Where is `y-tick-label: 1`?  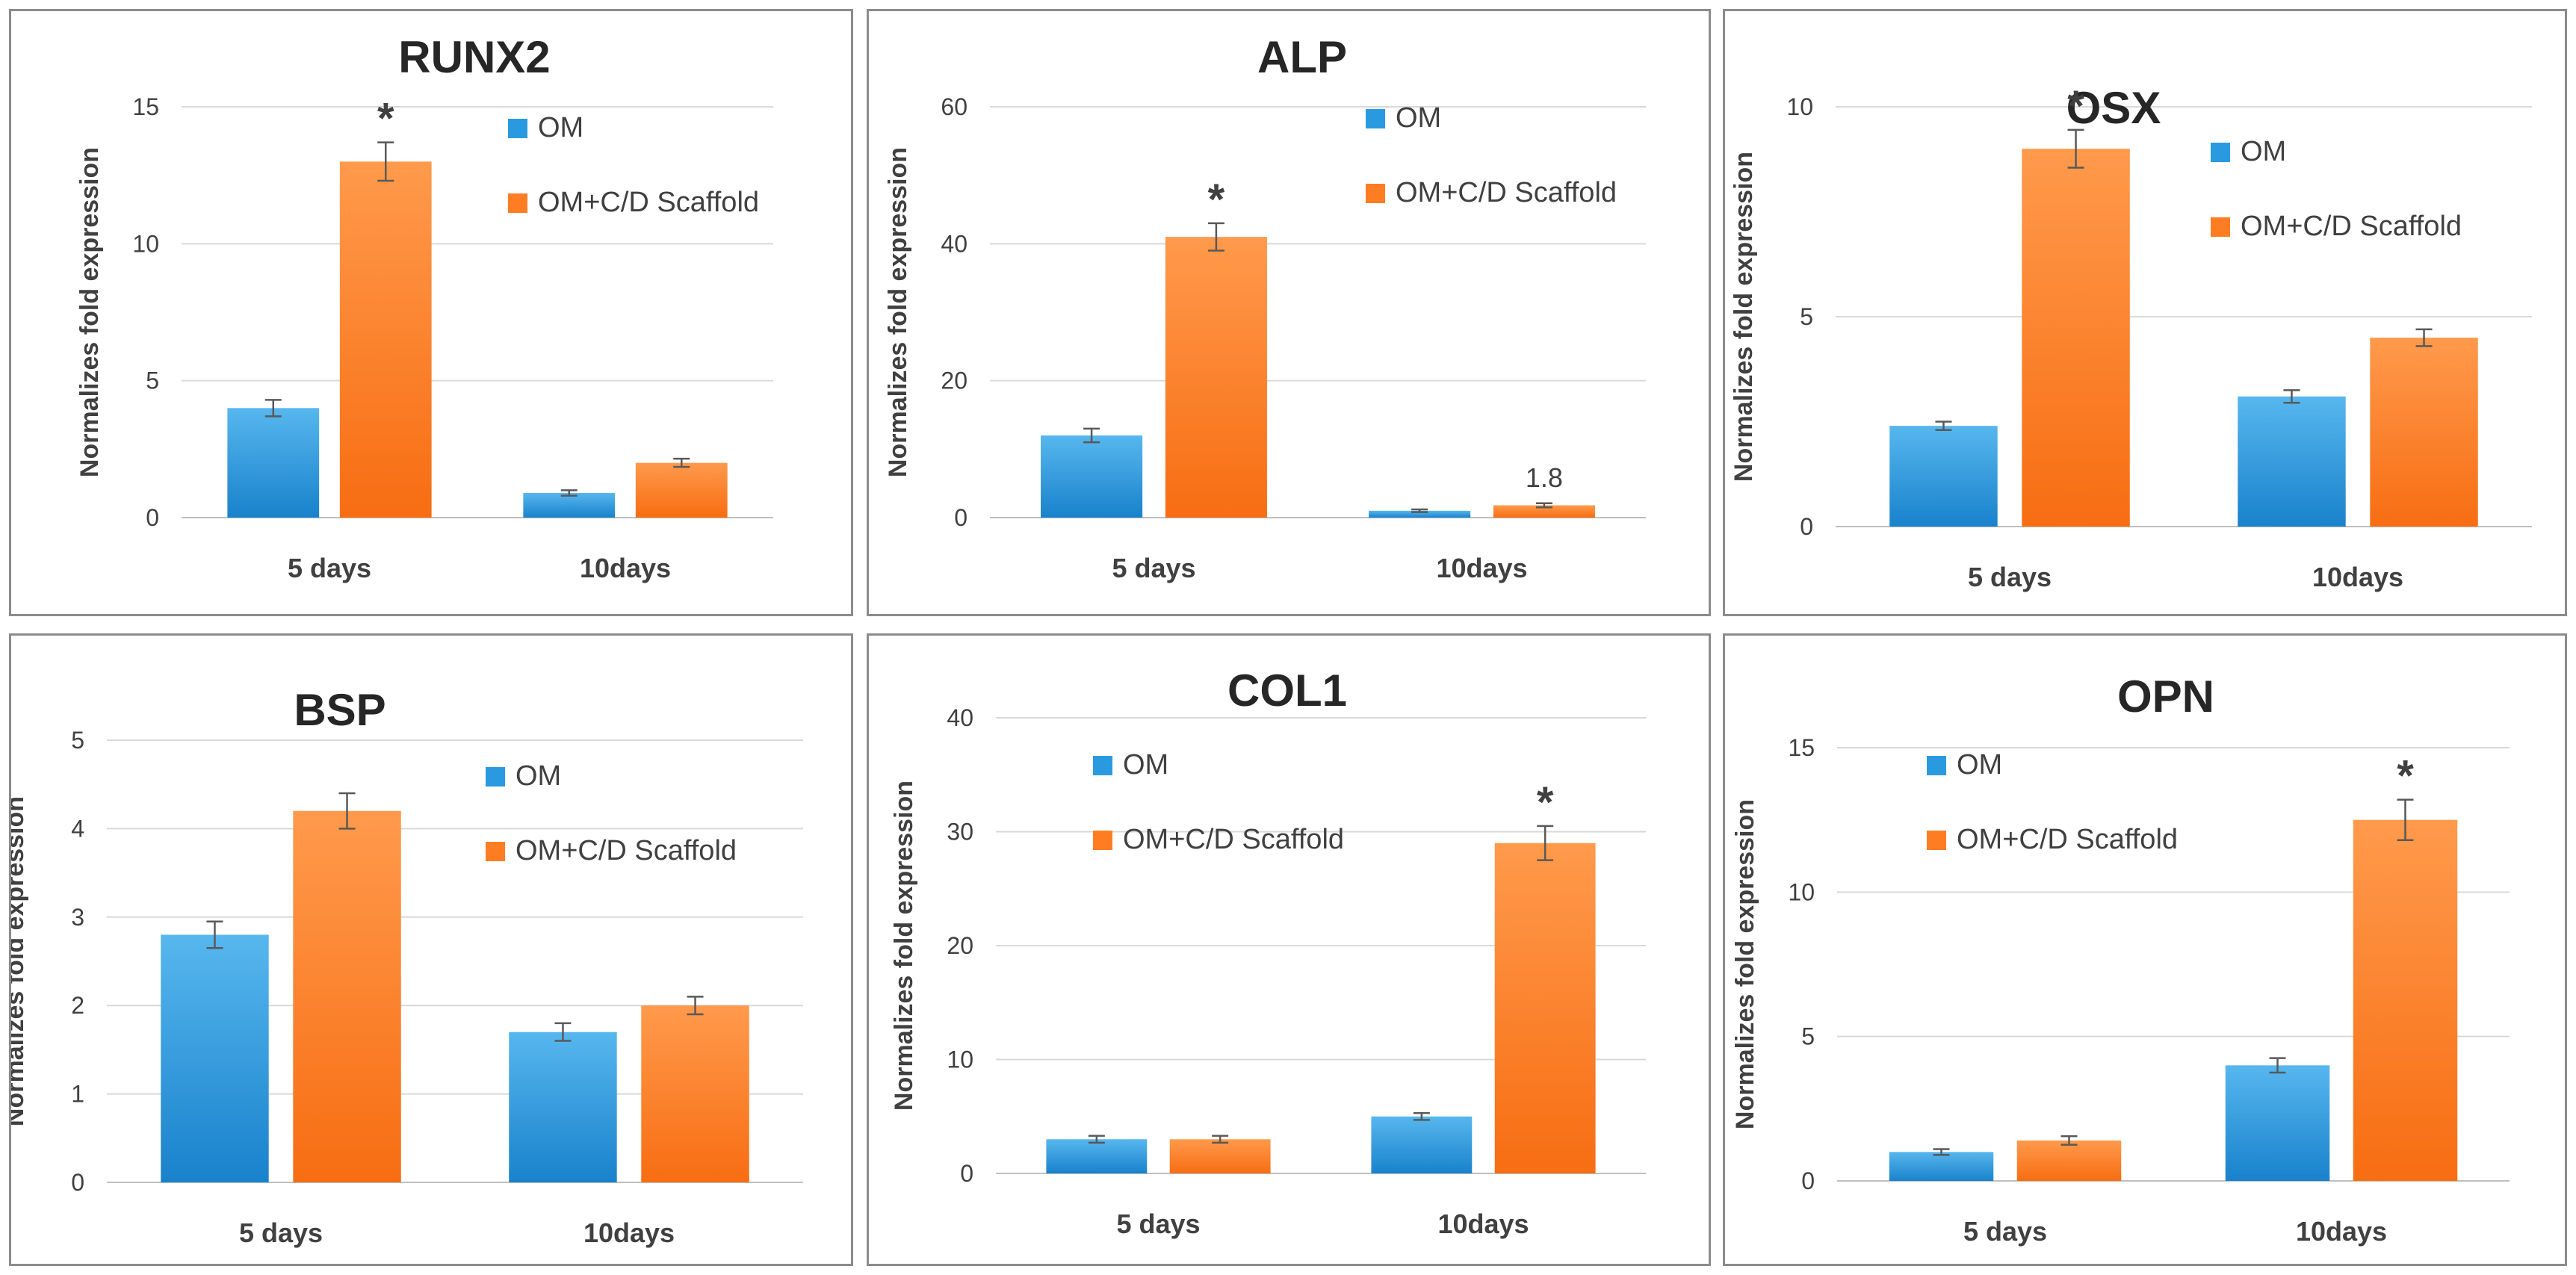
y-tick-label: 1 is located at coordinates (77, 1095).